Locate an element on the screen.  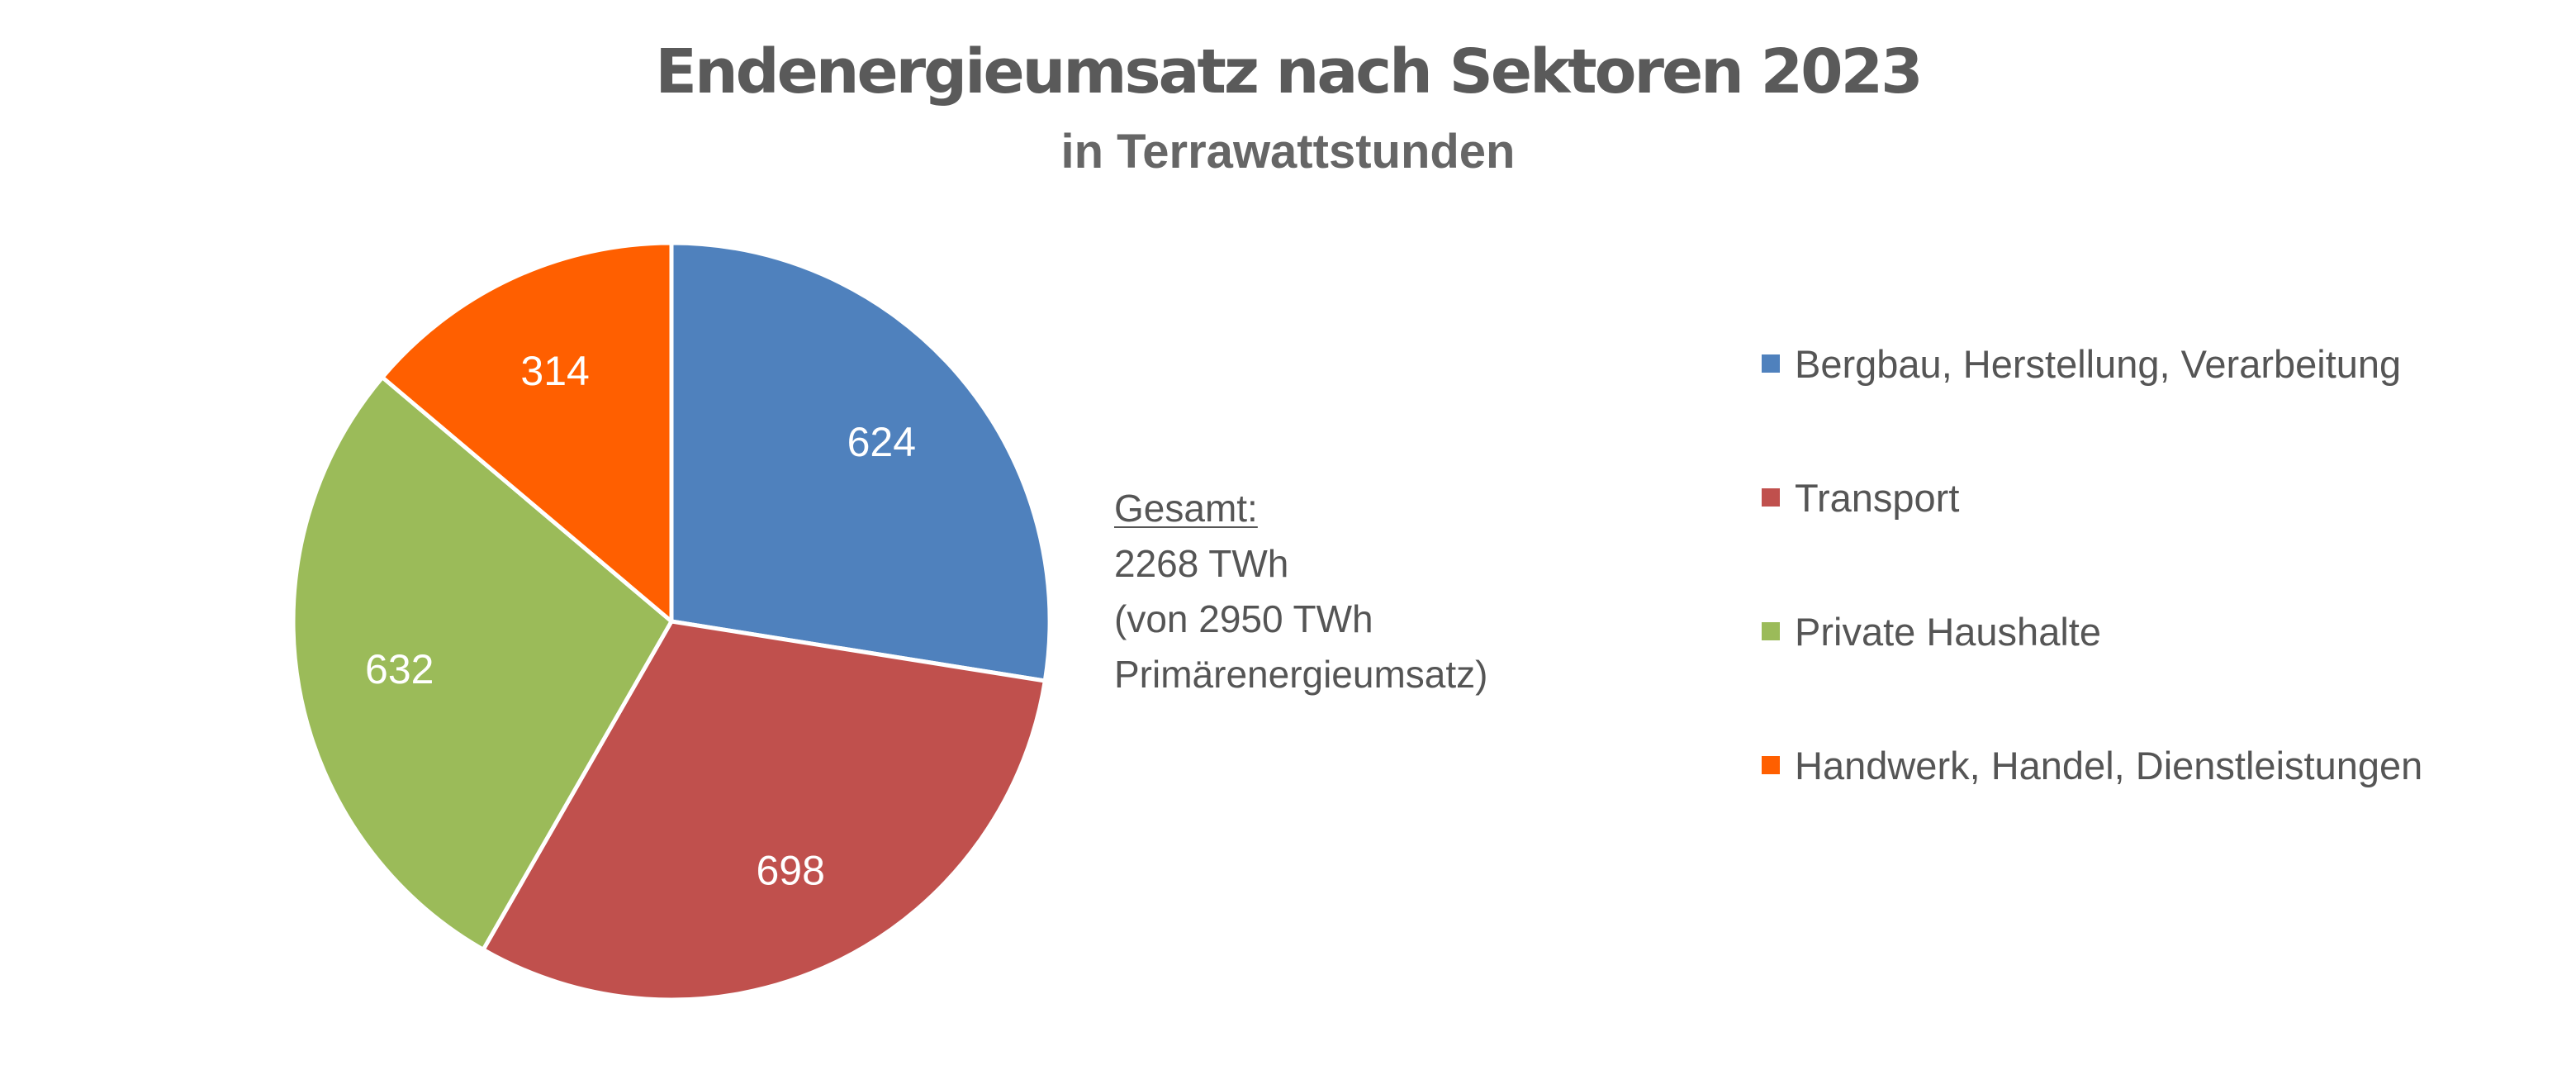
chart-title: Endenergieumsatz nach Sektoren 2023 is located at coordinates (1289, 71).